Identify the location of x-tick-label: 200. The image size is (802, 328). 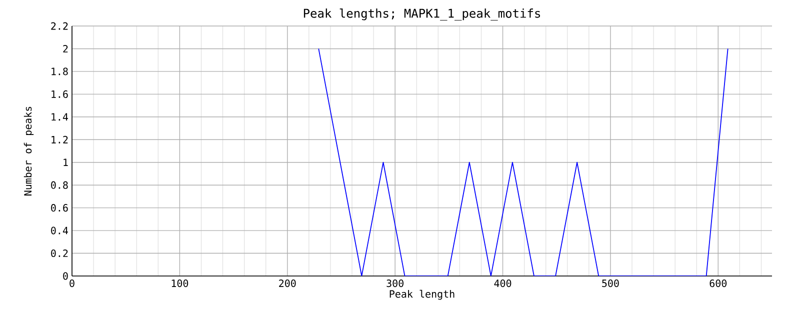
(287, 284).